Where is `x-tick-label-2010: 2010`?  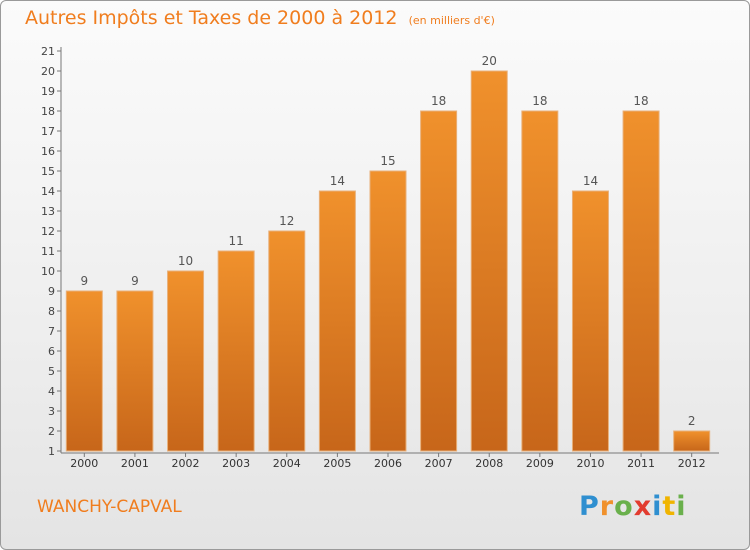
x-tick-label-2010: 2010 is located at coordinates (590, 463).